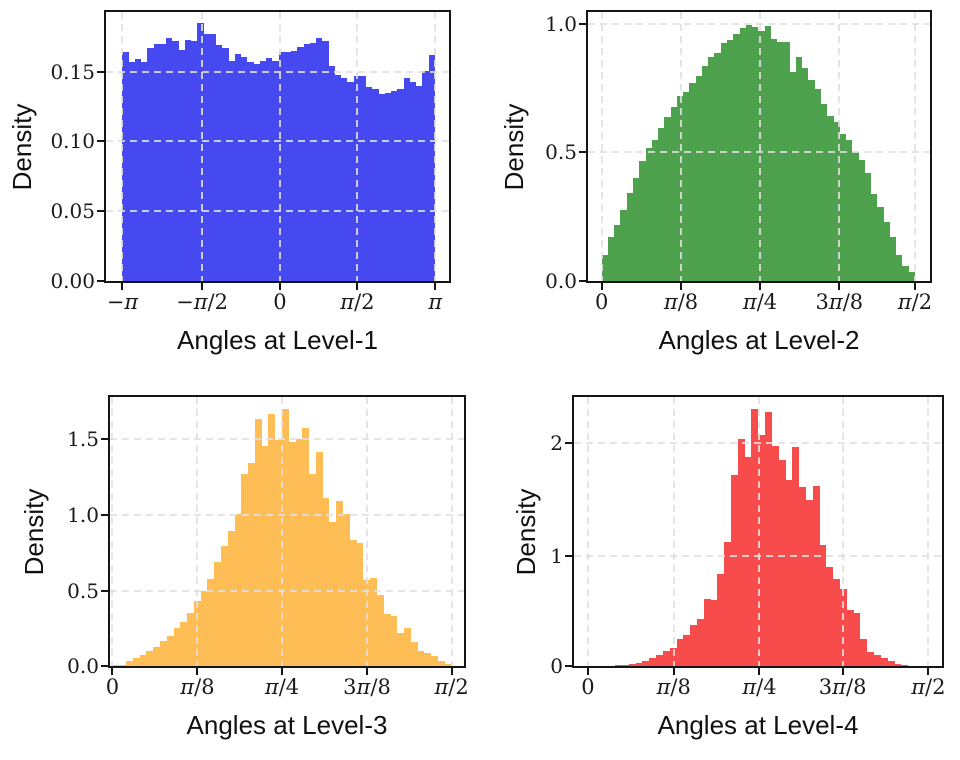 The width and height of the screenshot is (960, 760). I want to click on histogram-bars, so click(278, 146).